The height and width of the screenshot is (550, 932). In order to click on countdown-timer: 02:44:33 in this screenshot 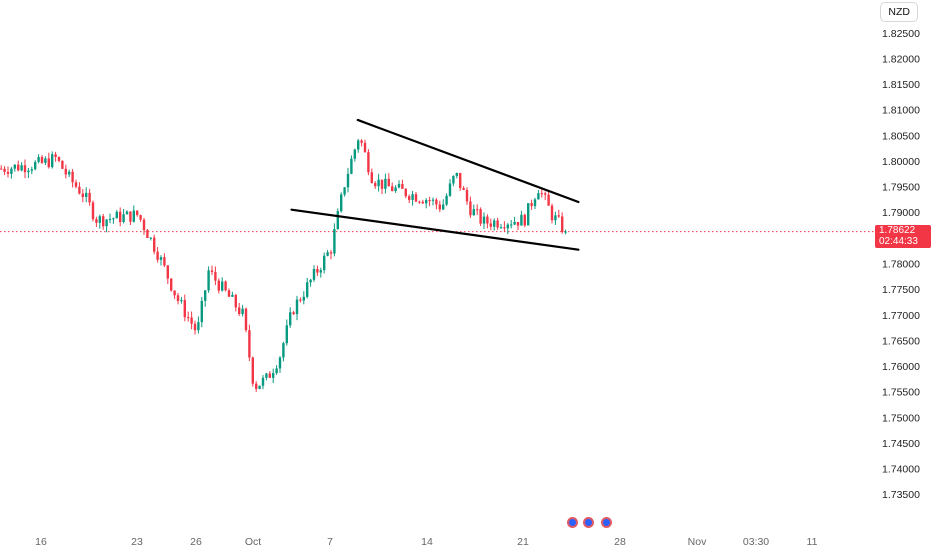, I will do `click(898, 241)`.